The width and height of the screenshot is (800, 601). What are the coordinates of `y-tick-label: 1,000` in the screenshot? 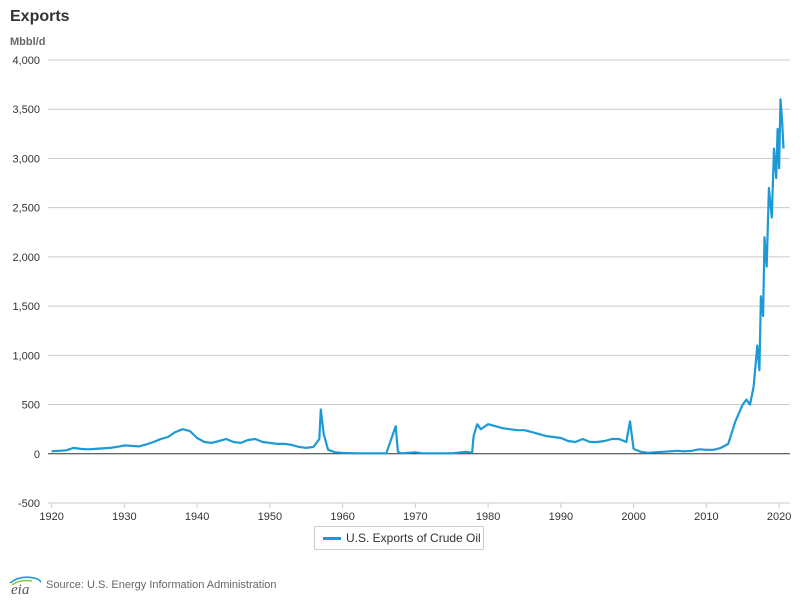 It's located at (26, 356).